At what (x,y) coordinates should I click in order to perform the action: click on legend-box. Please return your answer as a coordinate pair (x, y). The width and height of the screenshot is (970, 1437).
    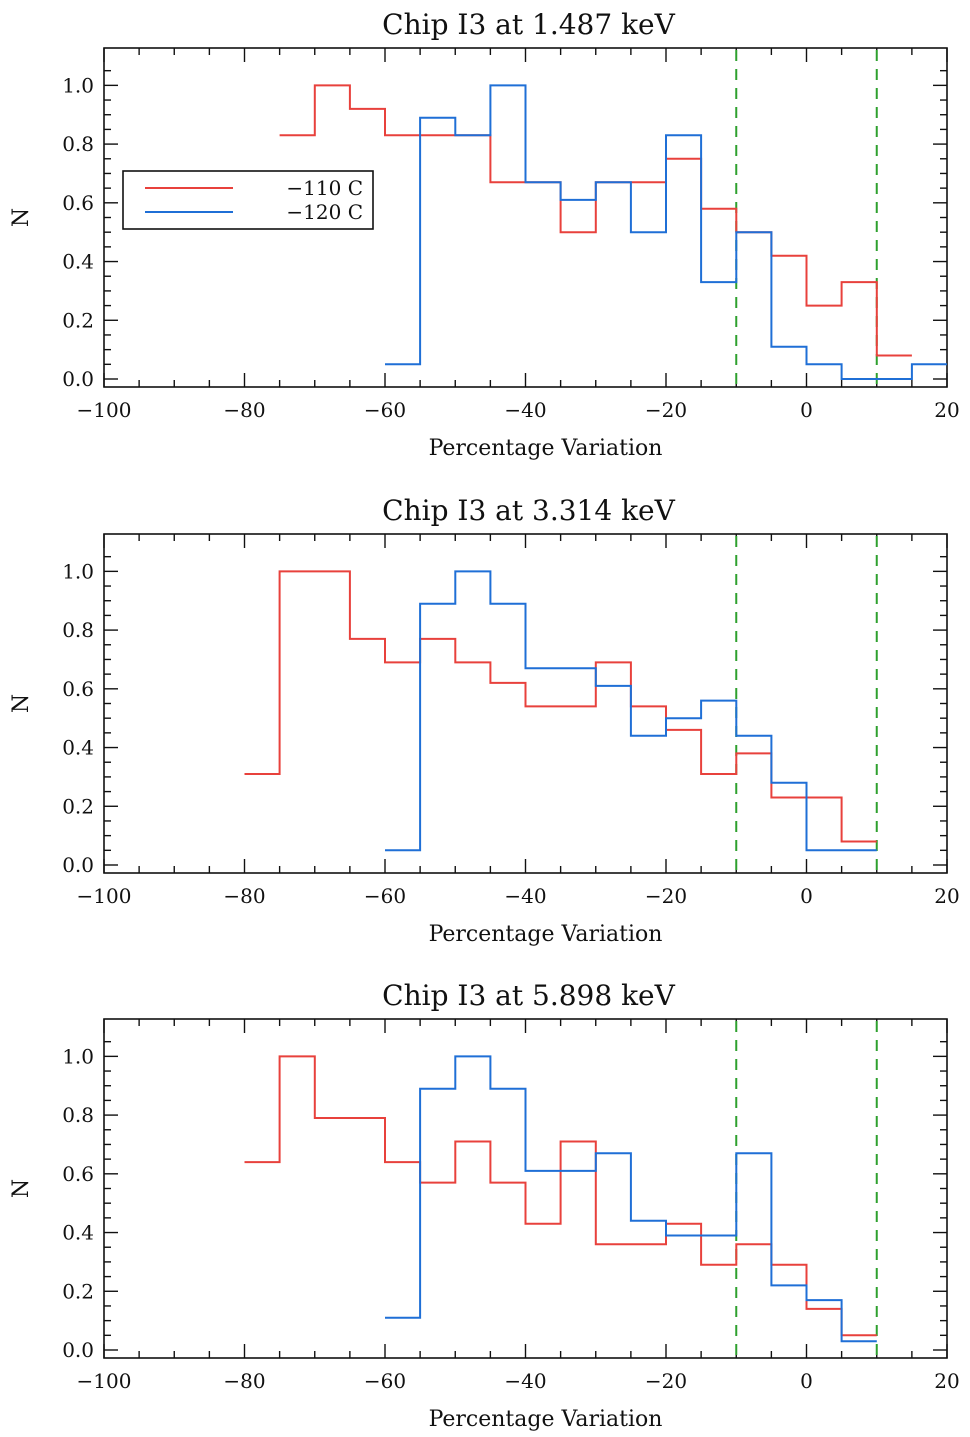
    Looking at the image, I should click on (248, 200).